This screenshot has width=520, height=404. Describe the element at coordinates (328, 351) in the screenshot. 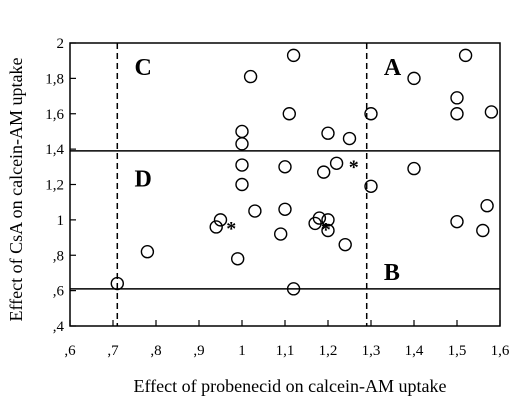

I see `x-tick-label: 1,2` at that location.